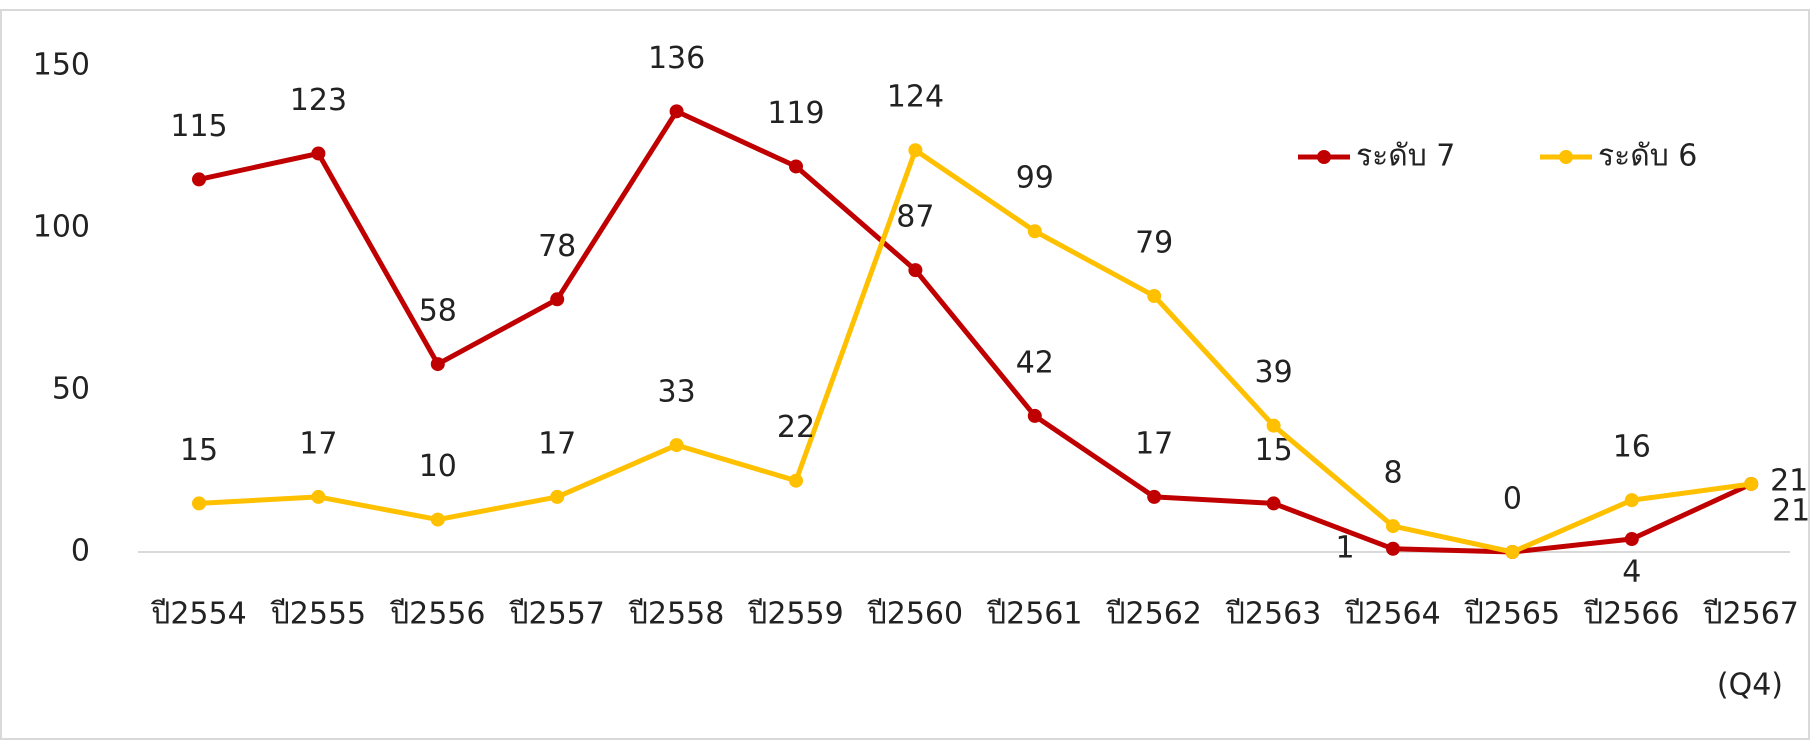 The image size is (1810, 740). Describe the element at coordinates (677, 392) in the screenshot. I see `data-label: 33` at that location.